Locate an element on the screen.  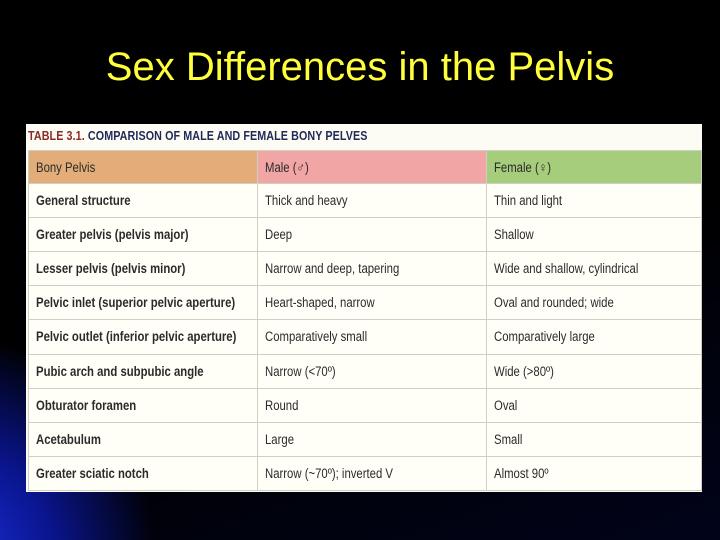
header-female: Female (♀) is located at coordinates (594, 167).